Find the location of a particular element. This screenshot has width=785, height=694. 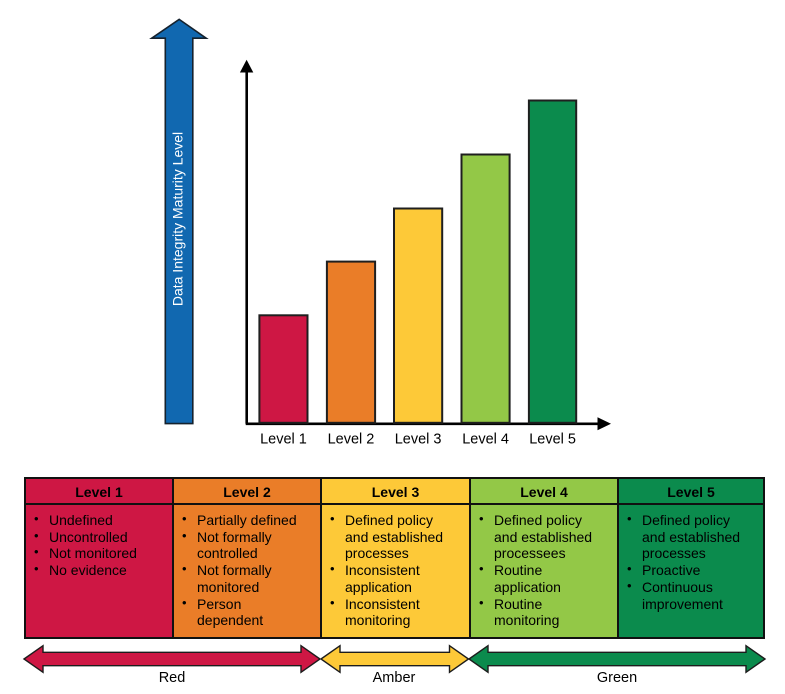

svg-text: Level 5 is located at coordinates (552, 439).